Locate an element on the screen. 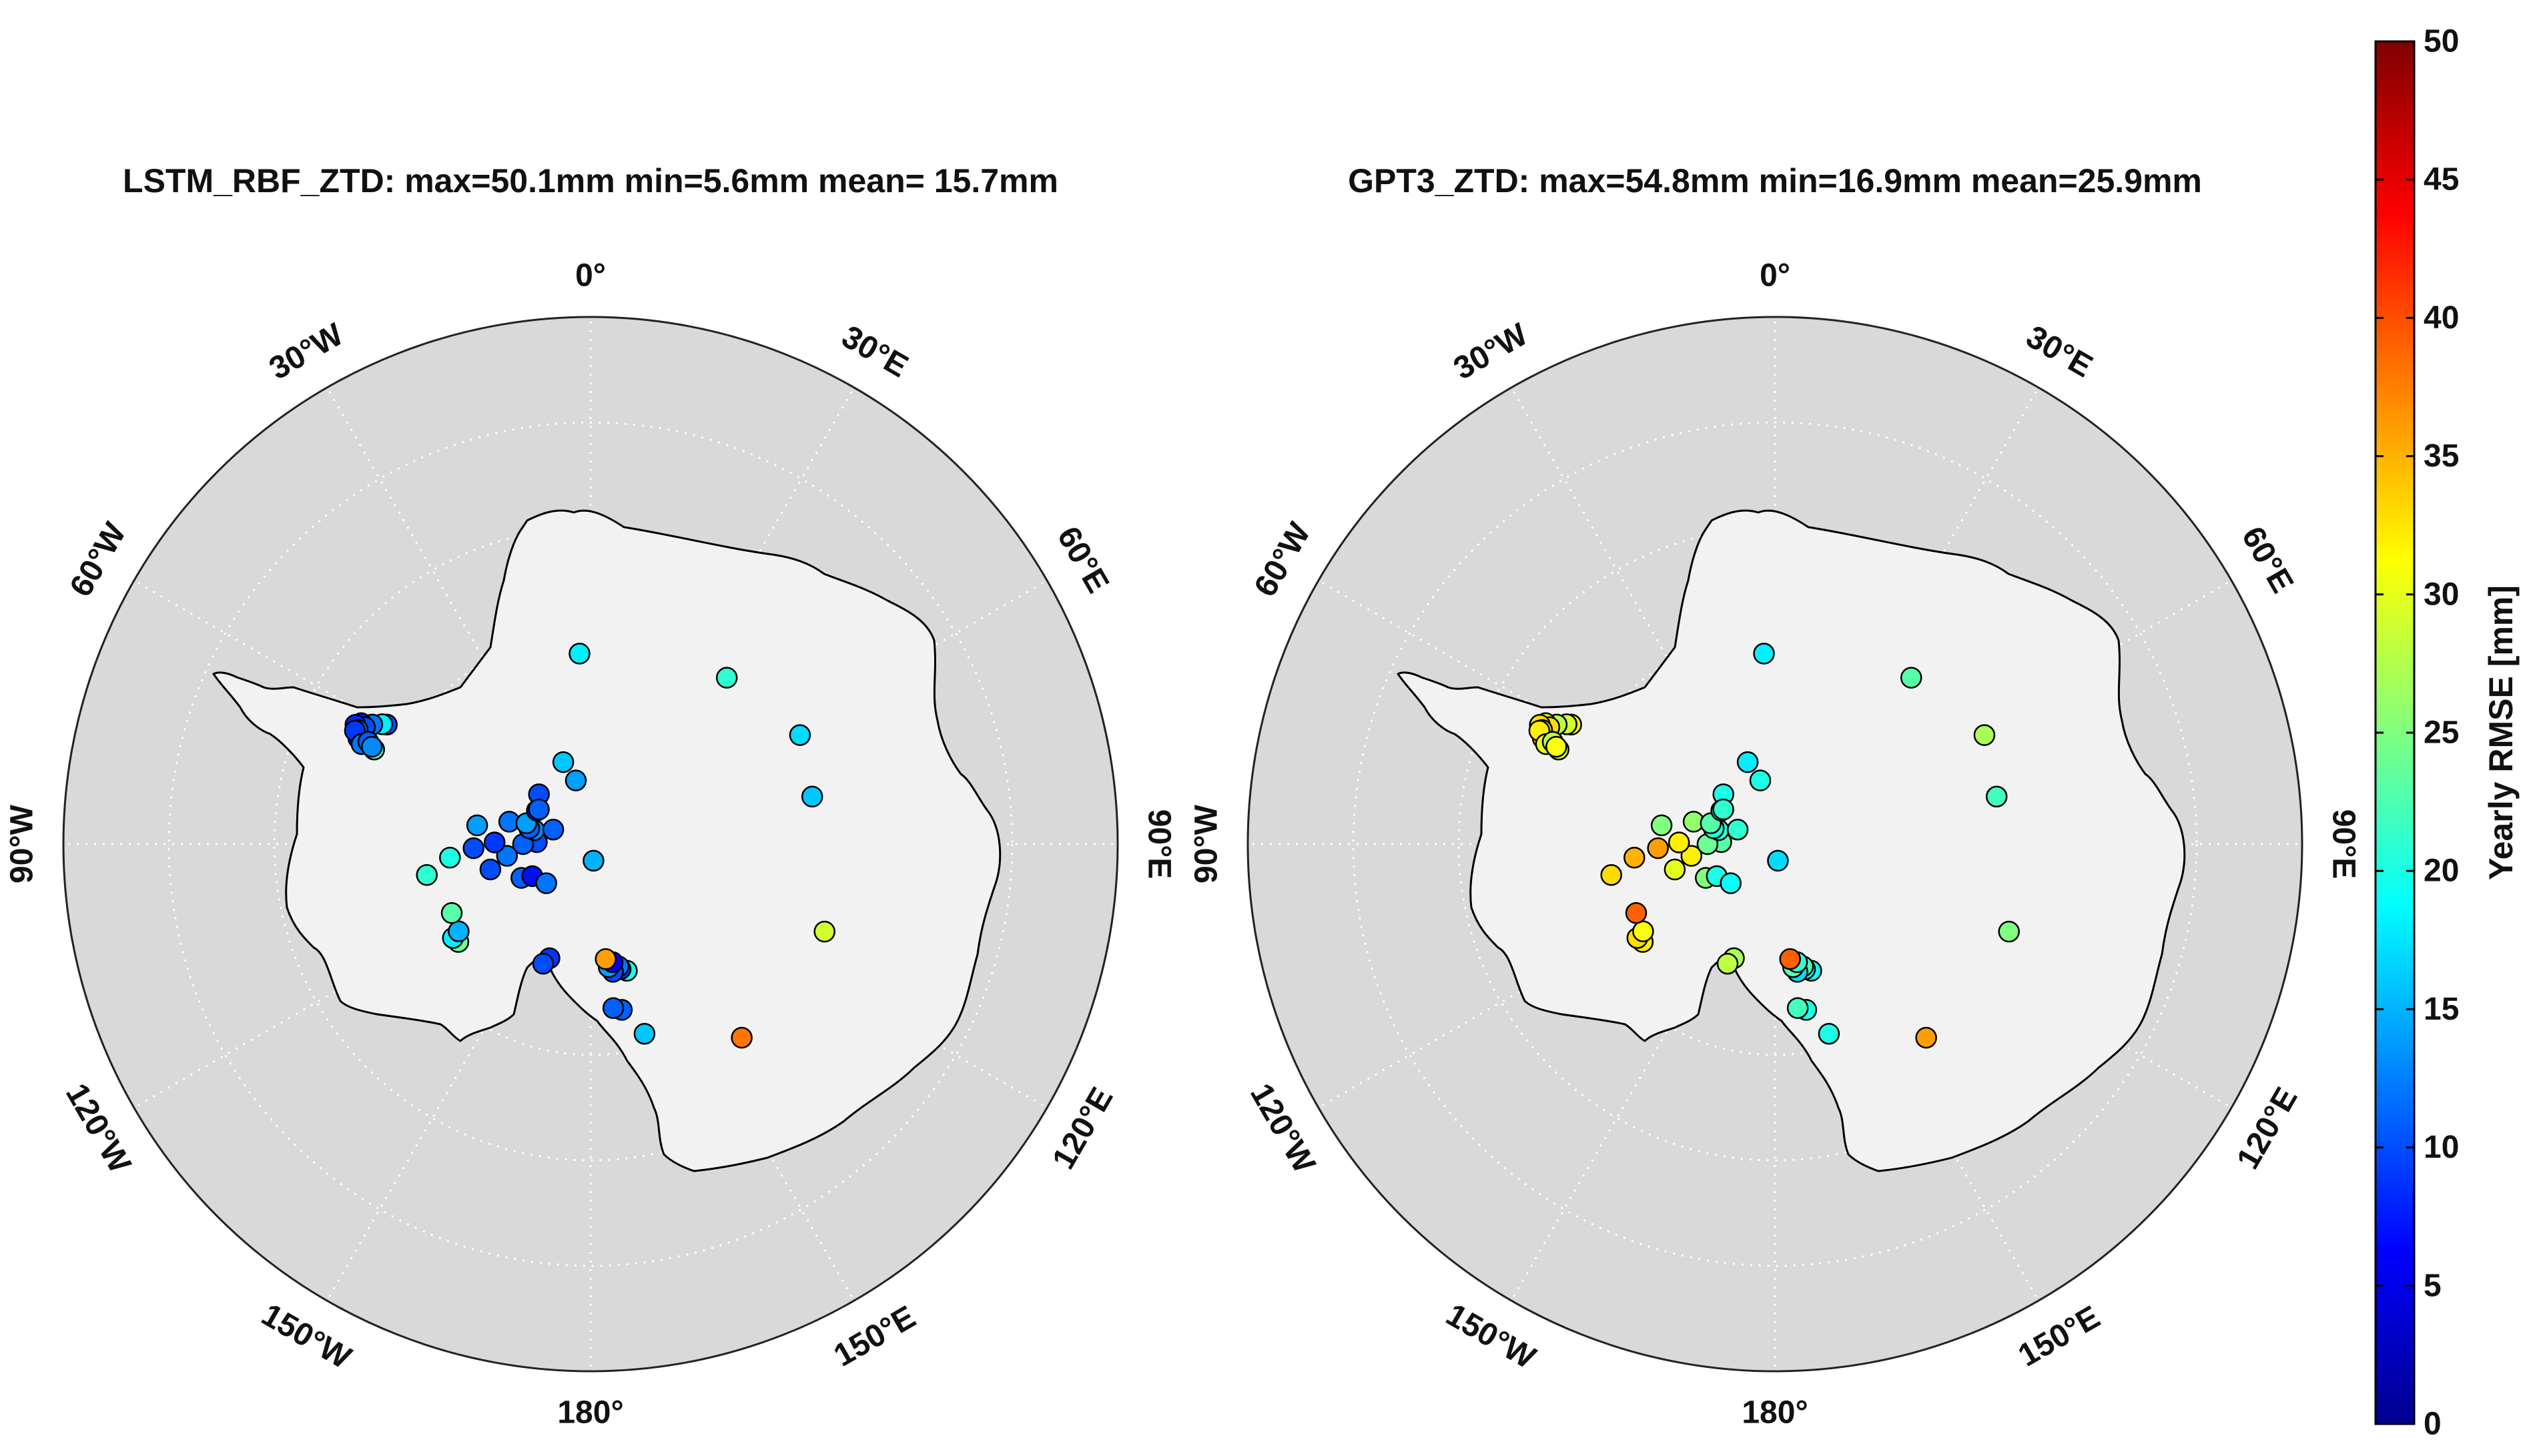 The height and width of the screenshot is (1456, 2543). colorbar-tick-label: 5 is located at coordinates (2433, 1285).